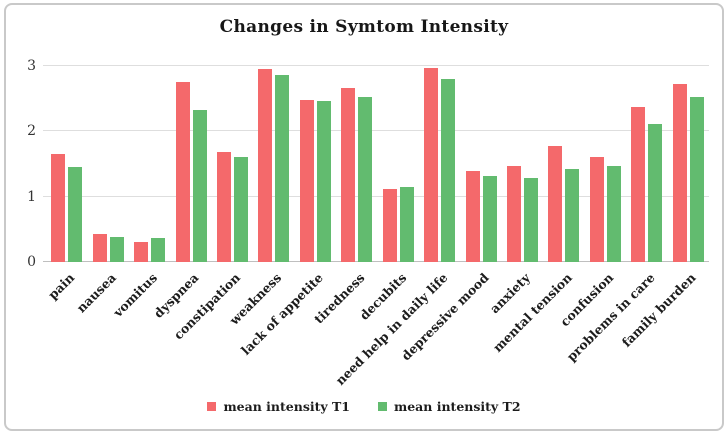  What do you see at coordinates (31, 131) in the screenshot?
I see `y-tick-label: 2` at bounding box center [31, 131].